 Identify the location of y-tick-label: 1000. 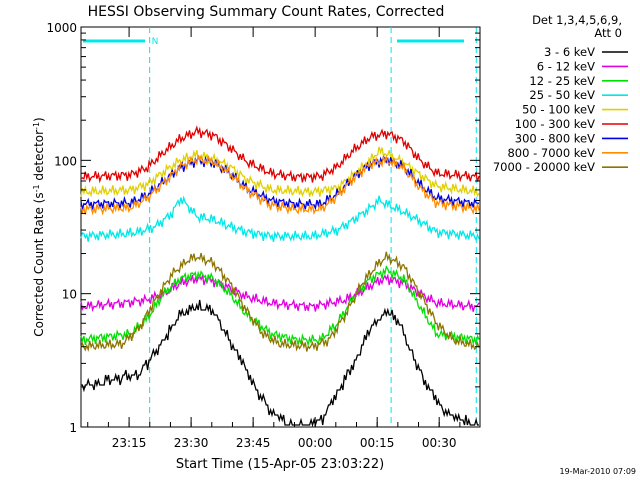
(61, 28).